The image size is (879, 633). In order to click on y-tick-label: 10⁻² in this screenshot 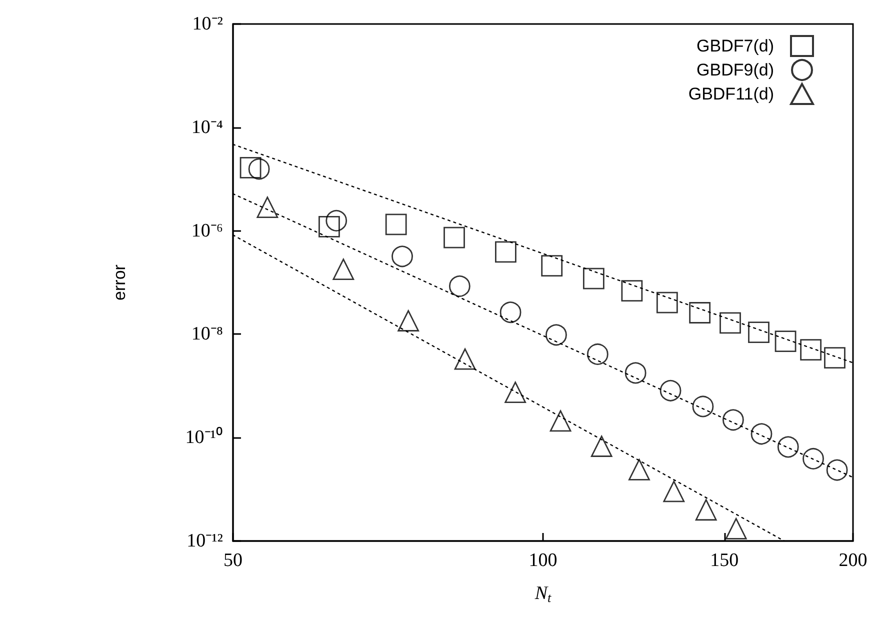, I will do `click(208, 24)`.